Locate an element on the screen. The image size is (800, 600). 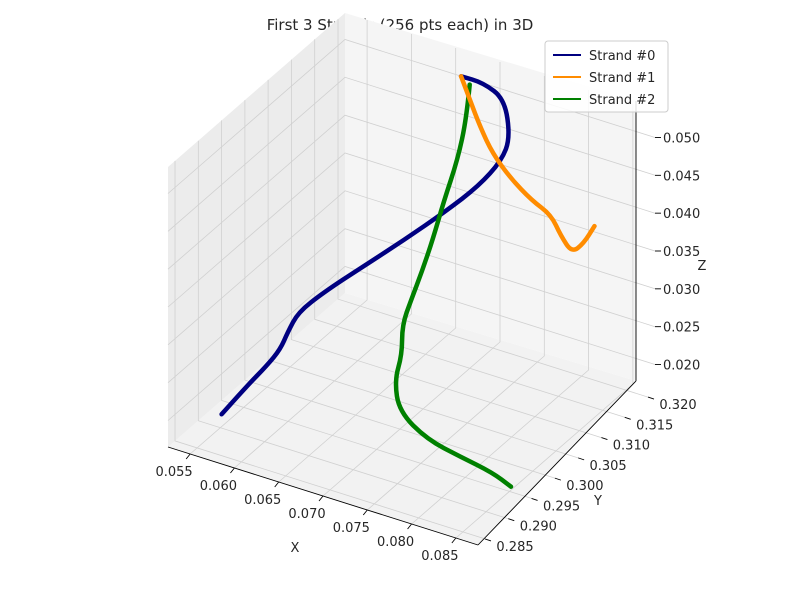
x-tick-label-1: 0.060 is located at coordinates (218, 486).